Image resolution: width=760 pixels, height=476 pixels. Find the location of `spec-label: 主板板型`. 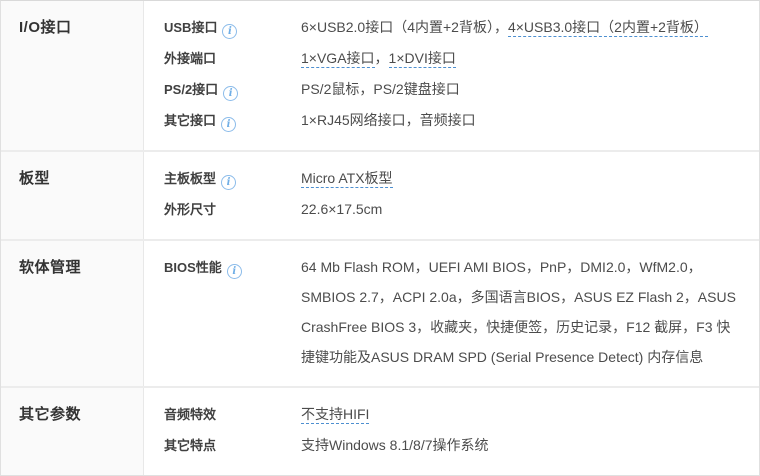

spec-label: 主板板型 is located at coordinates (190, 178).